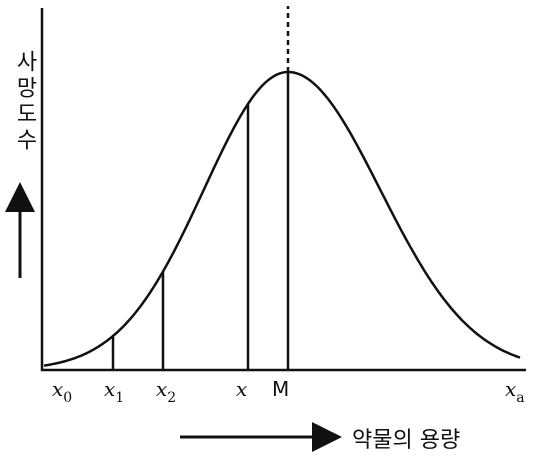 The width and height of the screenshot is (541, 456). Describe the element at coordinates (67, 398) in the screenshot. I see `x-label-sub: 0` at that location.